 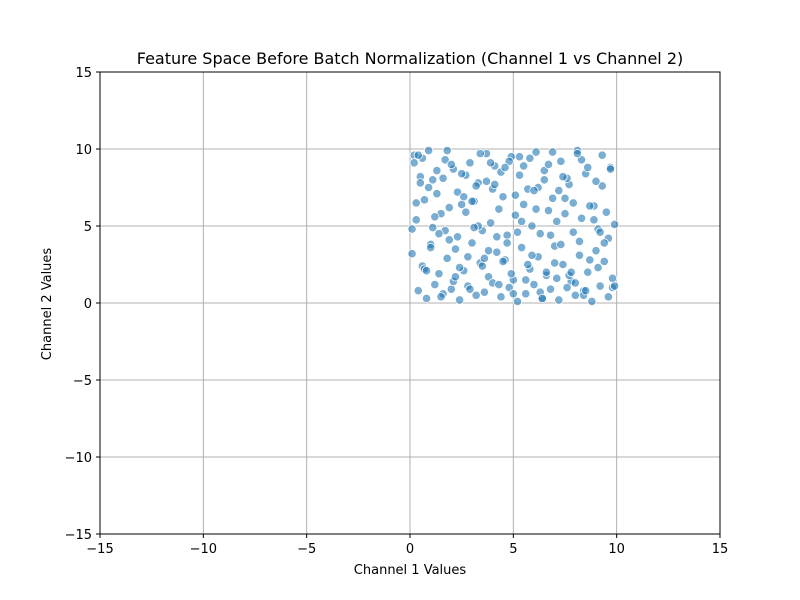 I want to click on y-tick-label: 15, so click(x=83, y=73).